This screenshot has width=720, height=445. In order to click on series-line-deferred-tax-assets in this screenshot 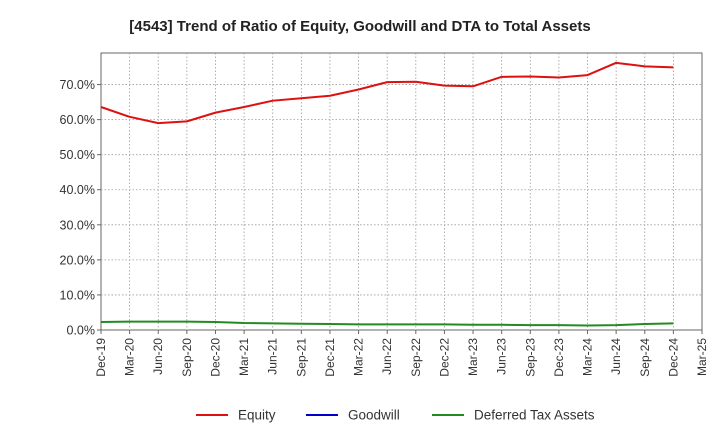, I will do `click(387, 323)`.